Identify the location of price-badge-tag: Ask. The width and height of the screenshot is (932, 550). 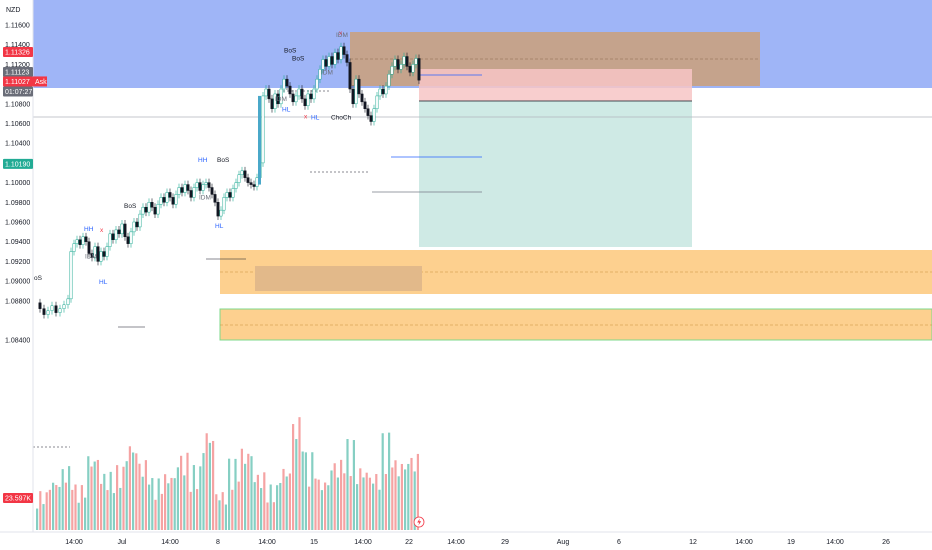
(41, 82).